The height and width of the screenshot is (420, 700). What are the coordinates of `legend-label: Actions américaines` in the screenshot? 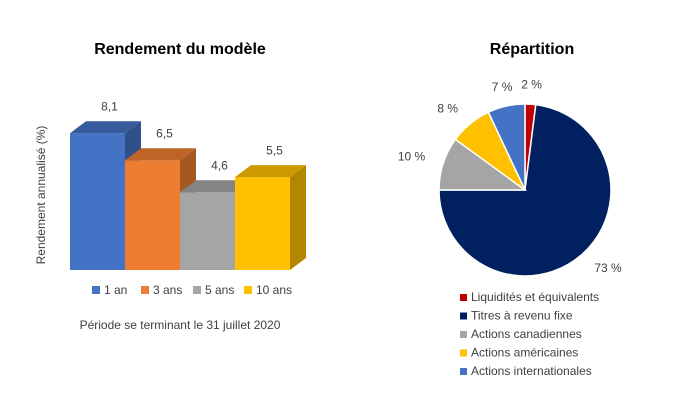 It's located at (524, 353).